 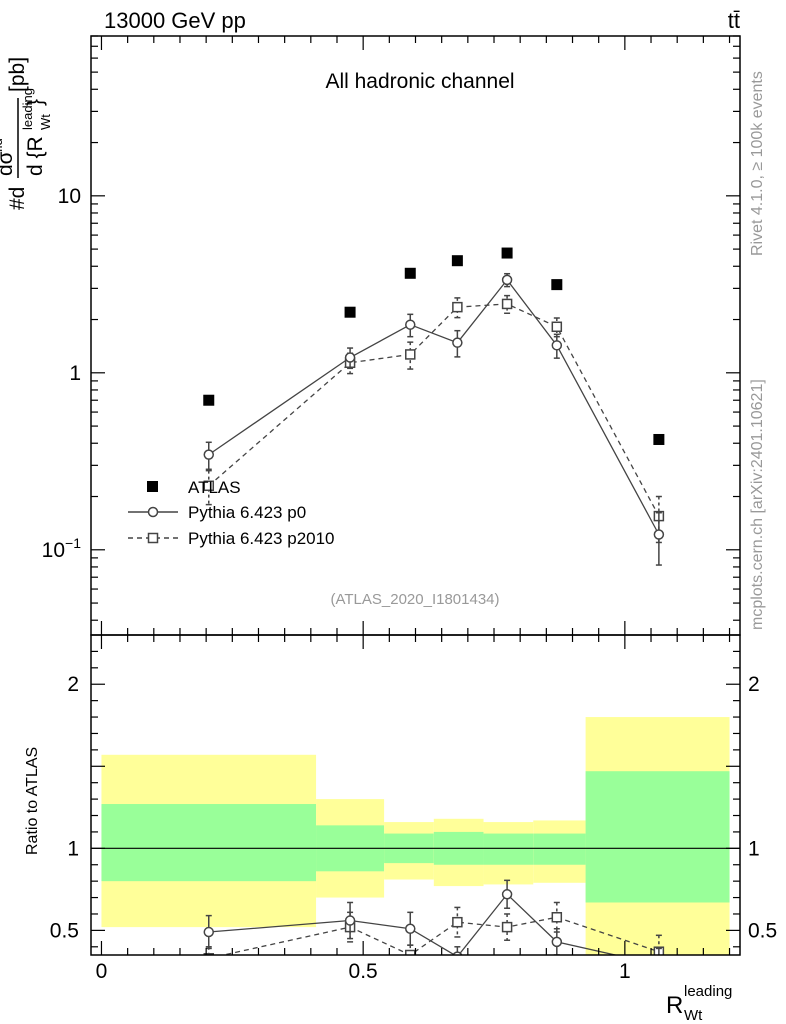 I want to click on ratio-y-tick-label: 2, so click(x=73, y=684).